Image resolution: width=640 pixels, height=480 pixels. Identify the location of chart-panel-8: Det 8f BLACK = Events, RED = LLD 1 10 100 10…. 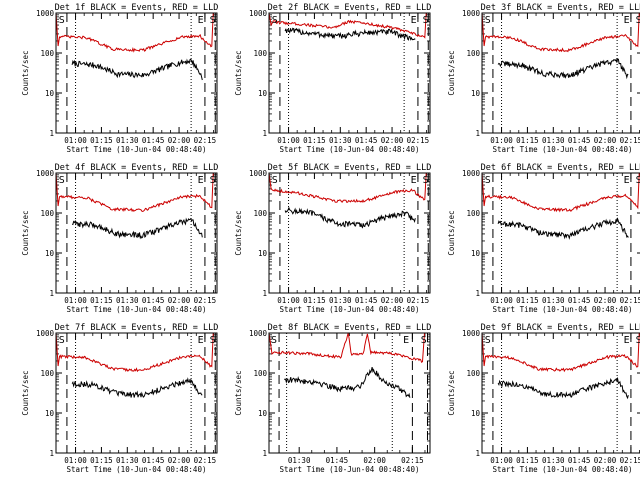
(332, 398).